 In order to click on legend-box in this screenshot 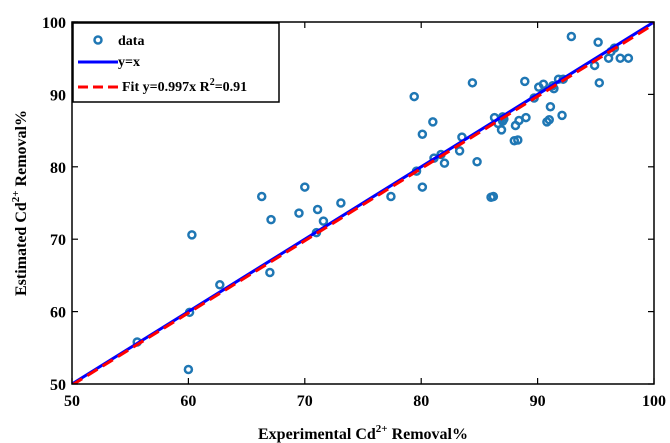, I will do `click(176, 62)`.